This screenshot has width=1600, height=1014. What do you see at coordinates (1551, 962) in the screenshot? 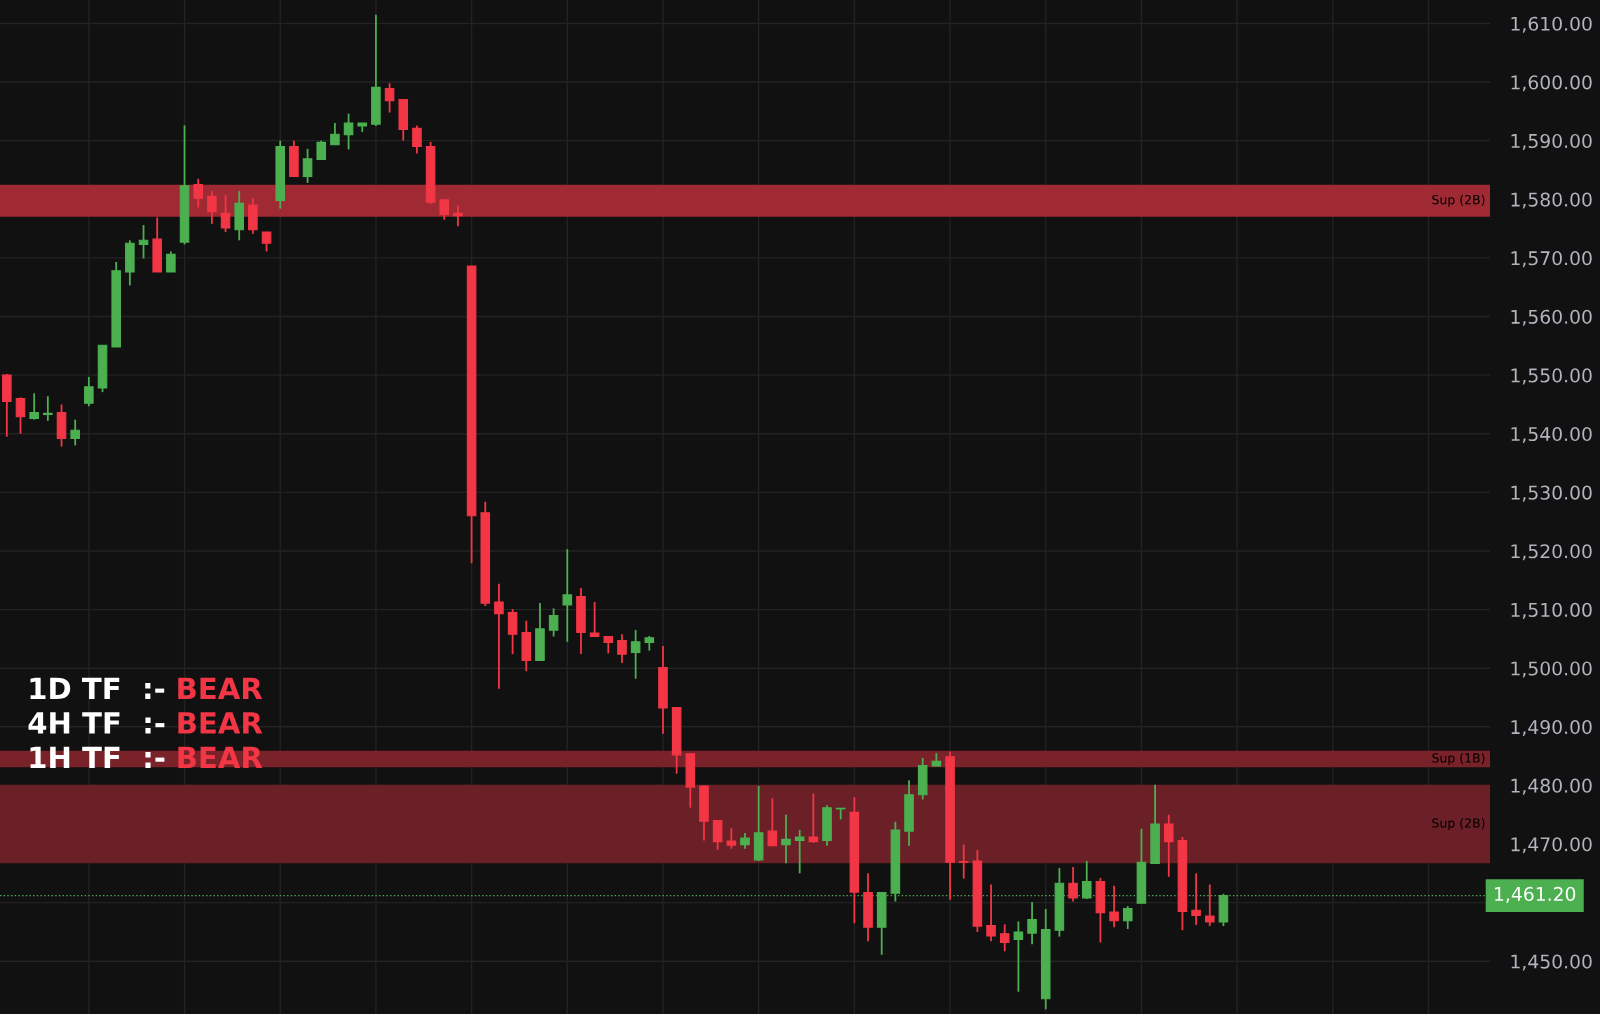
I see `y-tick-label: 1,450.00` at bounding box center [1551, 962].